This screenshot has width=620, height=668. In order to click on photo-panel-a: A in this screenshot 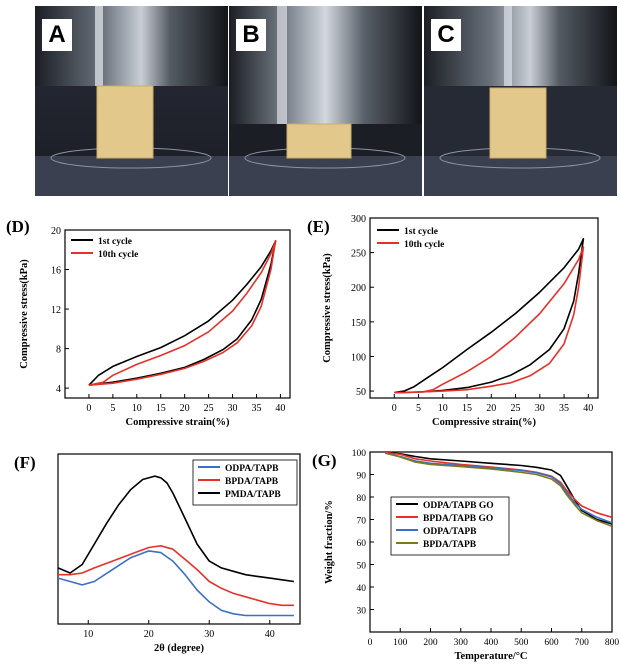, I will do `click(131, 101)`.